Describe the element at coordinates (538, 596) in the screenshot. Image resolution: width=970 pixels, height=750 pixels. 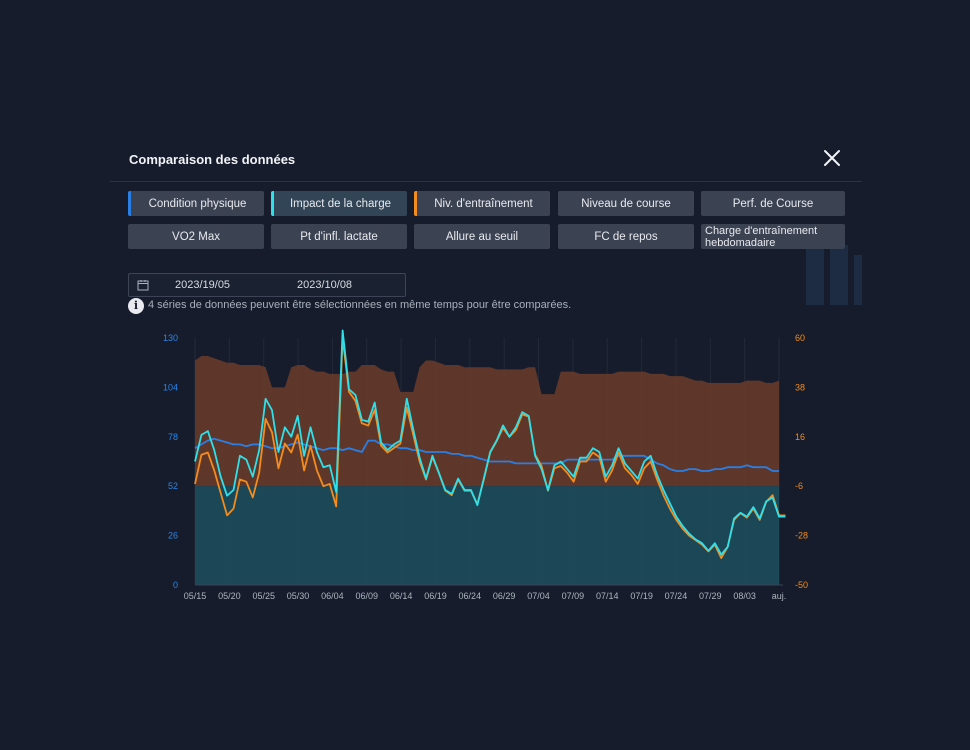
I see `x-tick-label: 07/04` at that location.